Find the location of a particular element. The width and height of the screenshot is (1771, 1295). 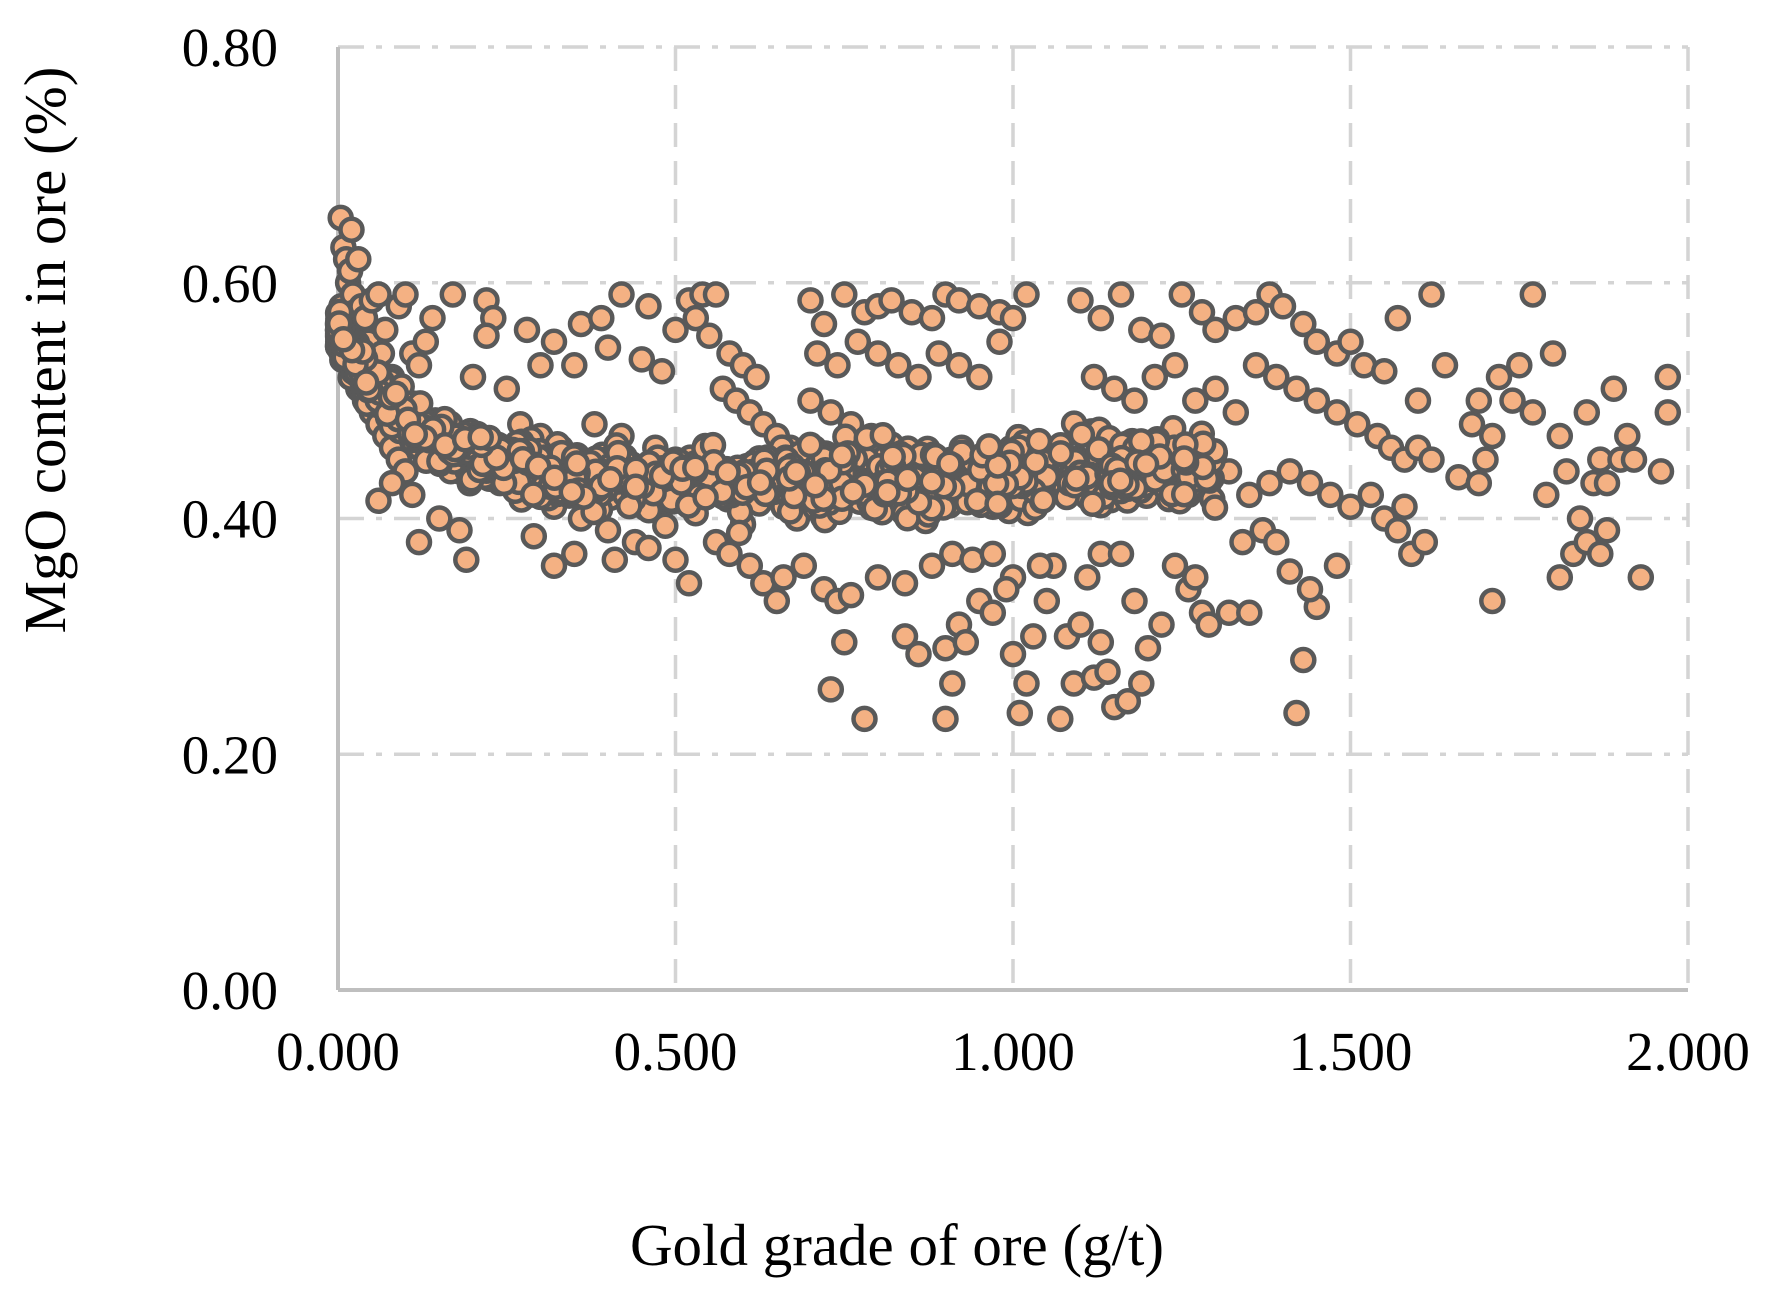

x-tick-label: 2.000 is located at coordinates (1688, 1051).